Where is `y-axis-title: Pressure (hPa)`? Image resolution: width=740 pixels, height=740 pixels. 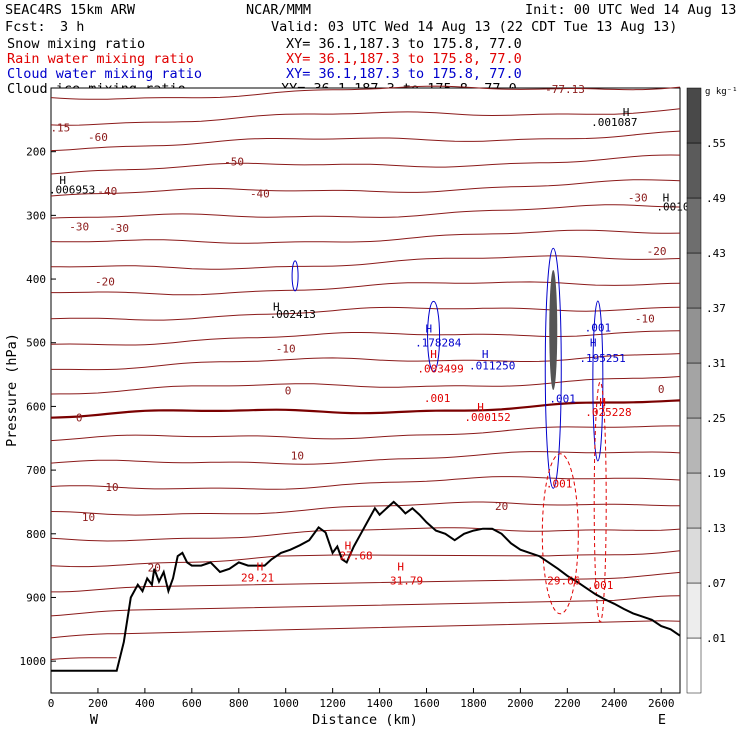 y-axis-title: Pressure (hPa) is located at coordinates (12, 390).